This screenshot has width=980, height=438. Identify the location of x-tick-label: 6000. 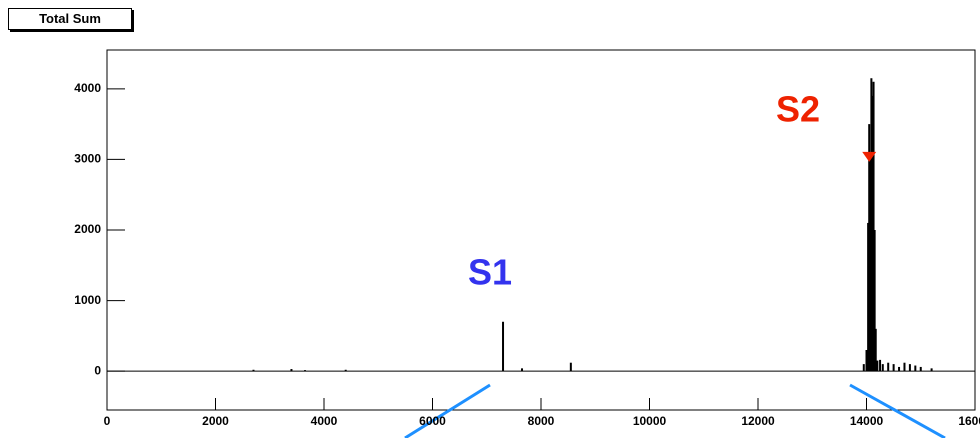
(432, 421).